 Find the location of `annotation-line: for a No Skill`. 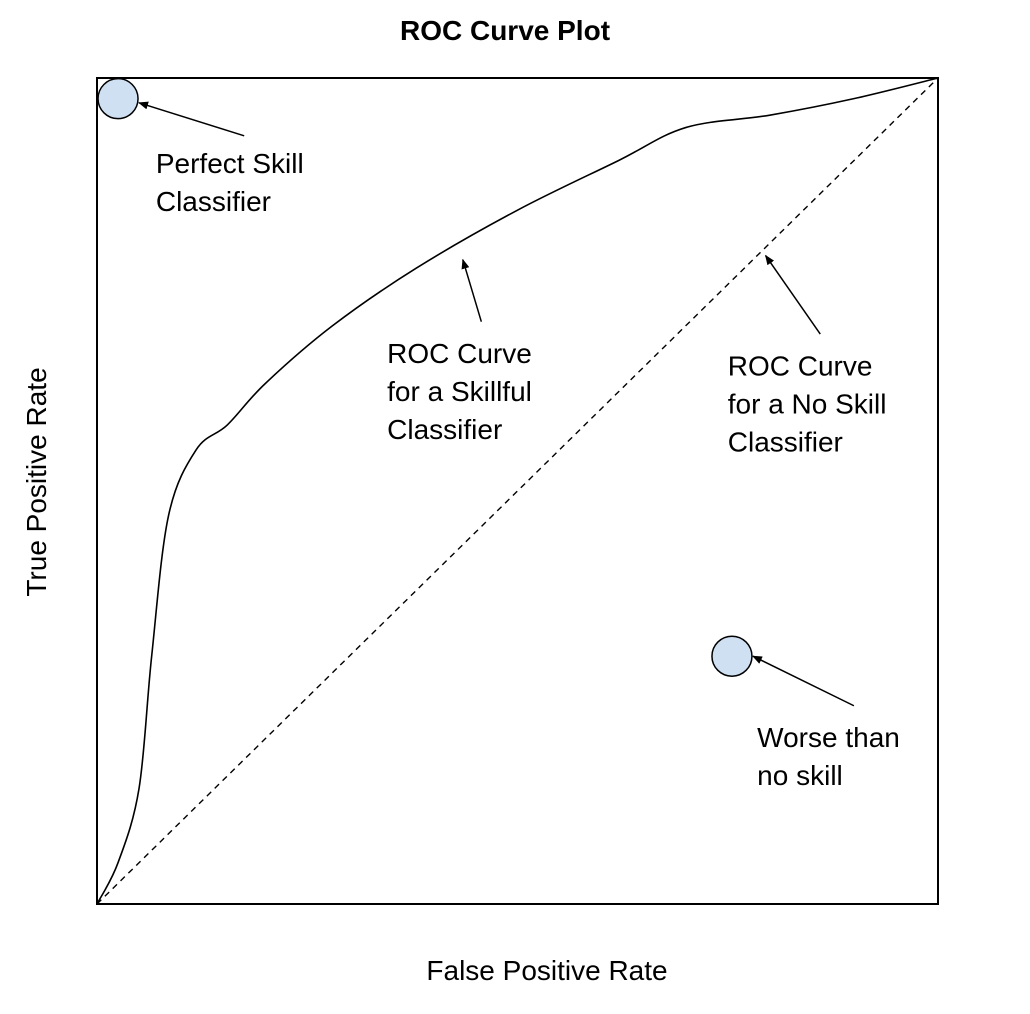

annotation-line: for a No Skill is located at coordinates (807, 403).